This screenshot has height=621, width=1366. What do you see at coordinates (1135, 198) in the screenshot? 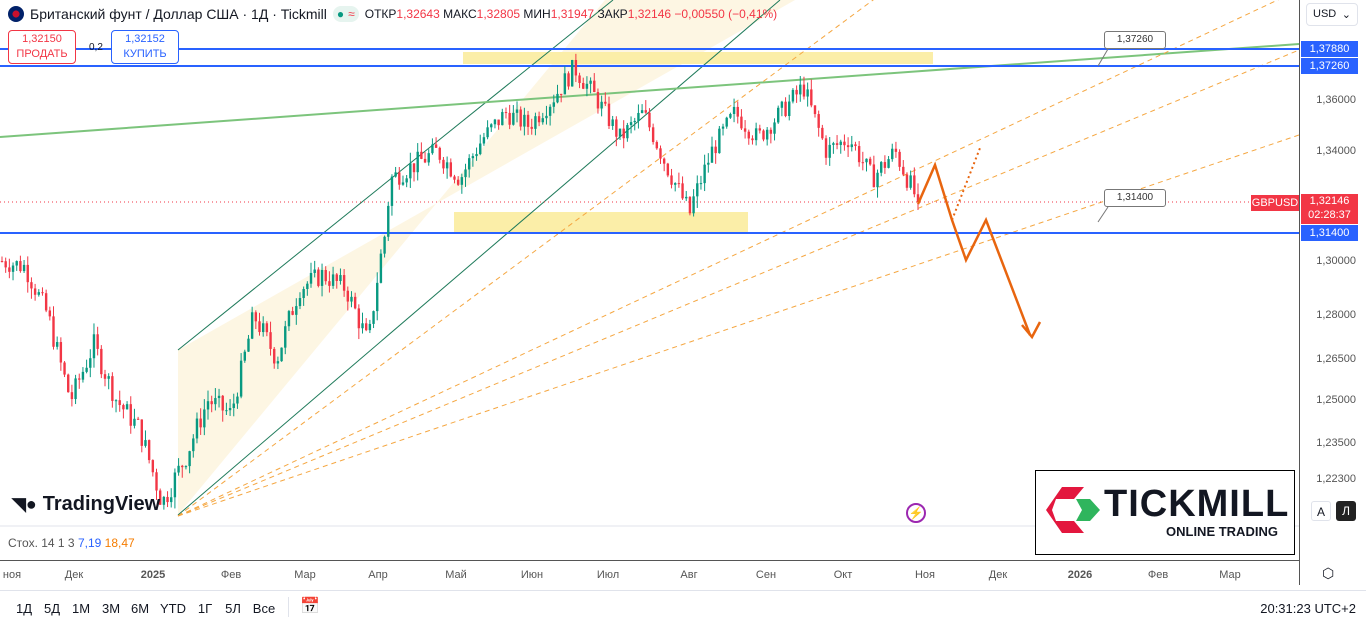
I see `price-callout-lower: 1,31400` at bounding box center [1135, 198].